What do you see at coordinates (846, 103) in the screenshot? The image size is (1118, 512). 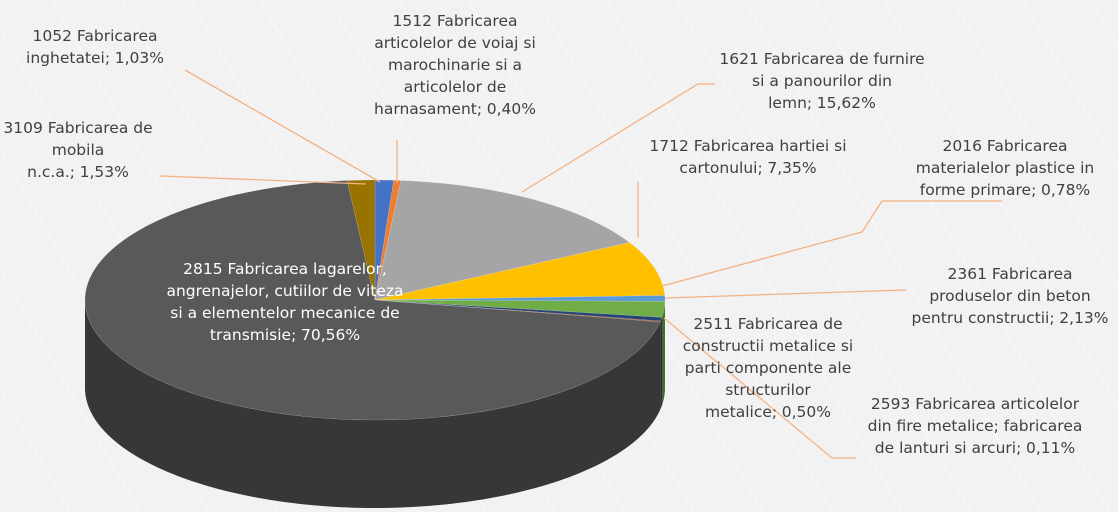 I see `label-value: 15,62%` at bounding box center [846, 103].